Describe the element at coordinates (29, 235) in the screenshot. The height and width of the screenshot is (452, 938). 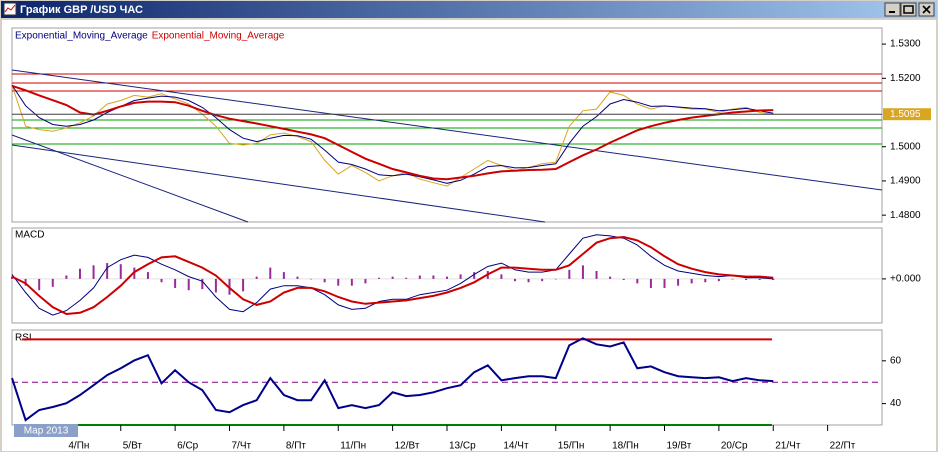
I see `panel-title: MACD` at that location.